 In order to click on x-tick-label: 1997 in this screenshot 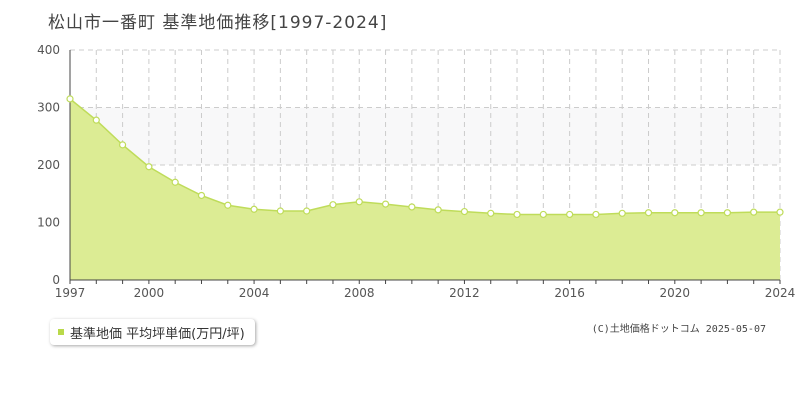, I will do `click(70, 293)`.